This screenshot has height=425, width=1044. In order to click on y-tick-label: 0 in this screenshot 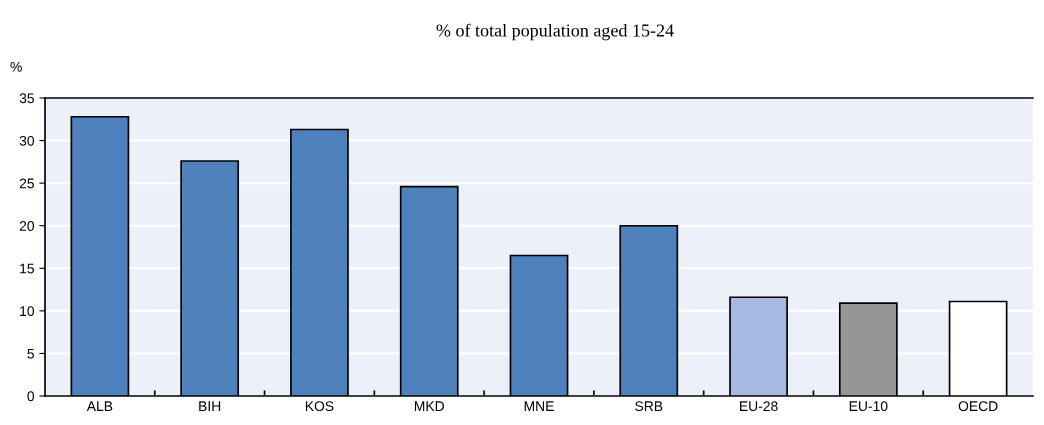, I will do `click(31, 396)`.